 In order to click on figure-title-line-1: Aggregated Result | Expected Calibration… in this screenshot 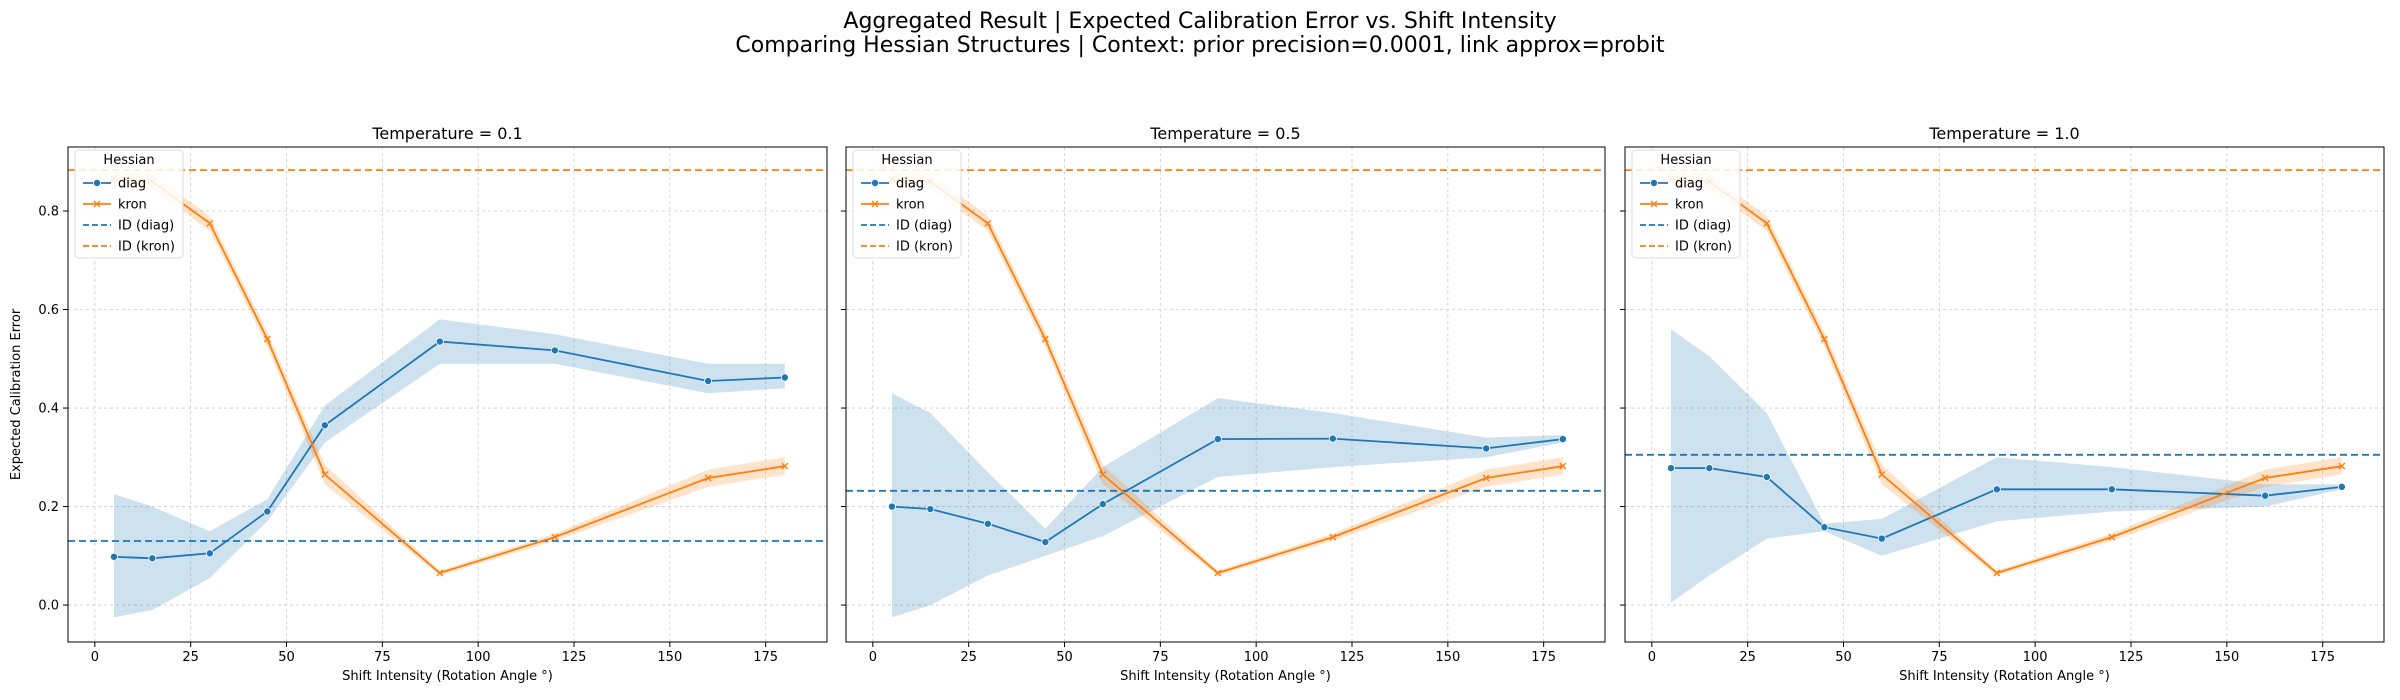, I will do `click(1200, 21)`.